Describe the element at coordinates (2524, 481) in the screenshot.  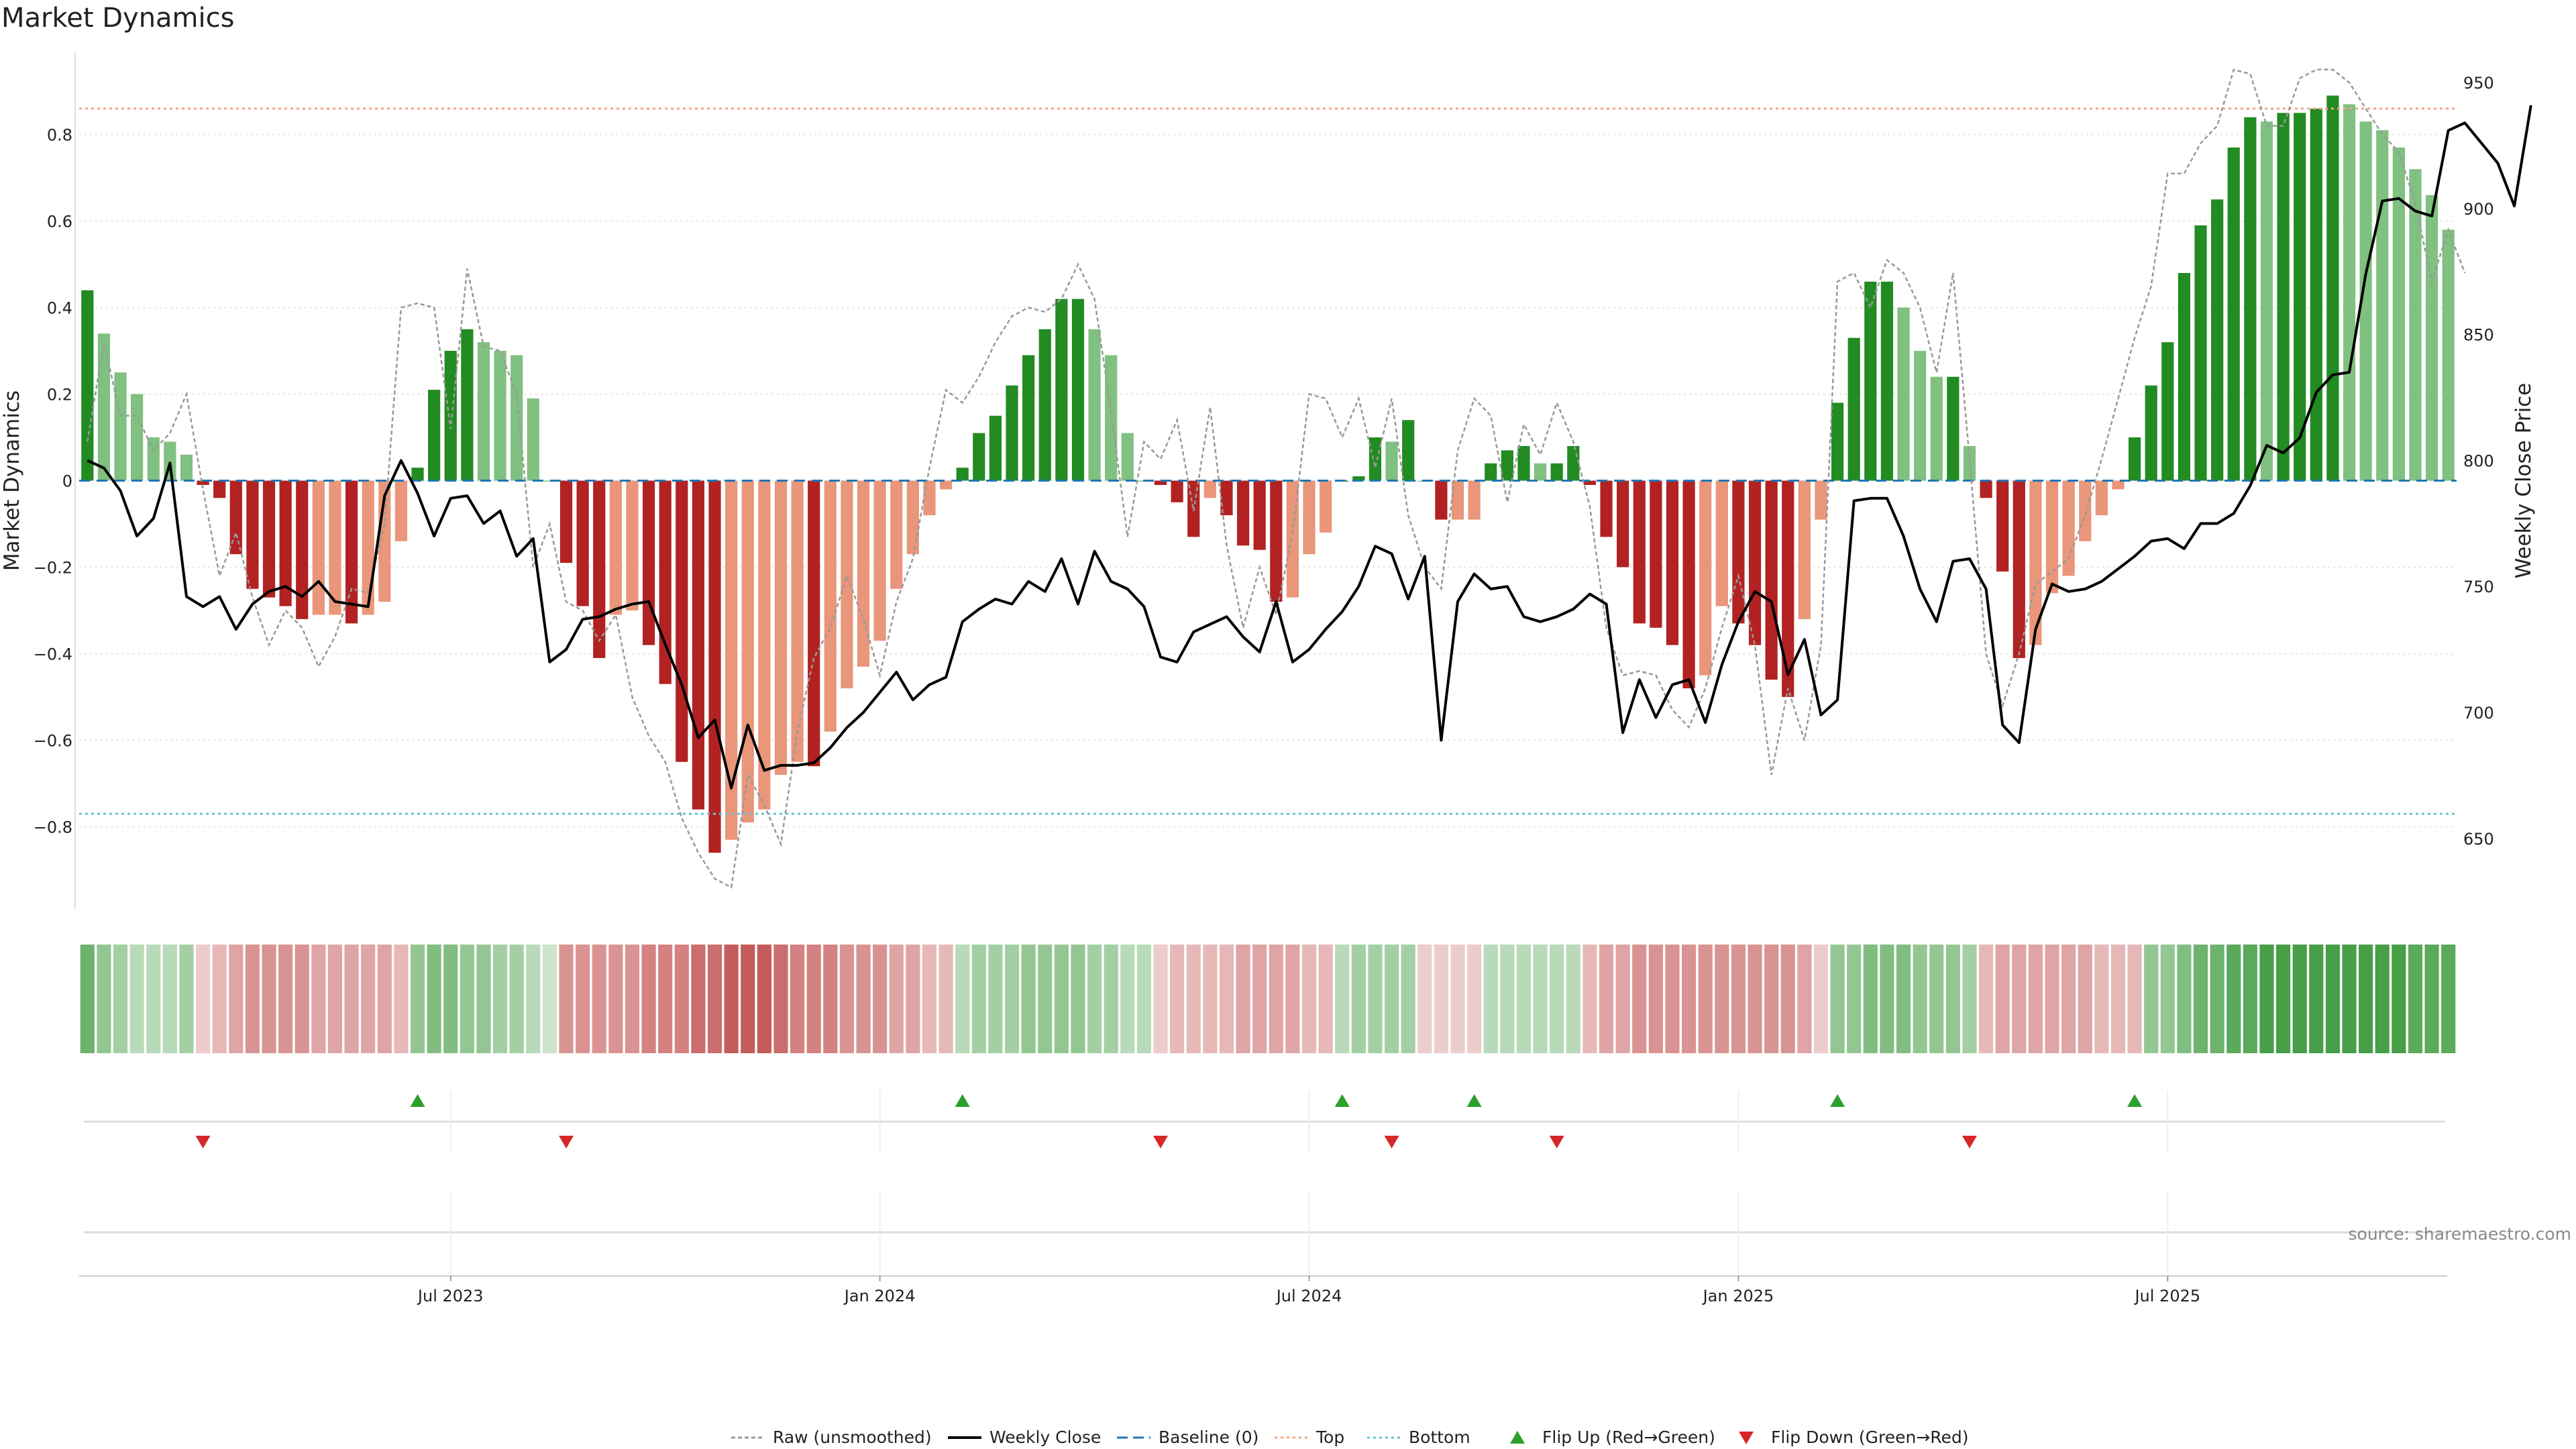
I see `right-axis-title: Weekly Close Price` at that location.